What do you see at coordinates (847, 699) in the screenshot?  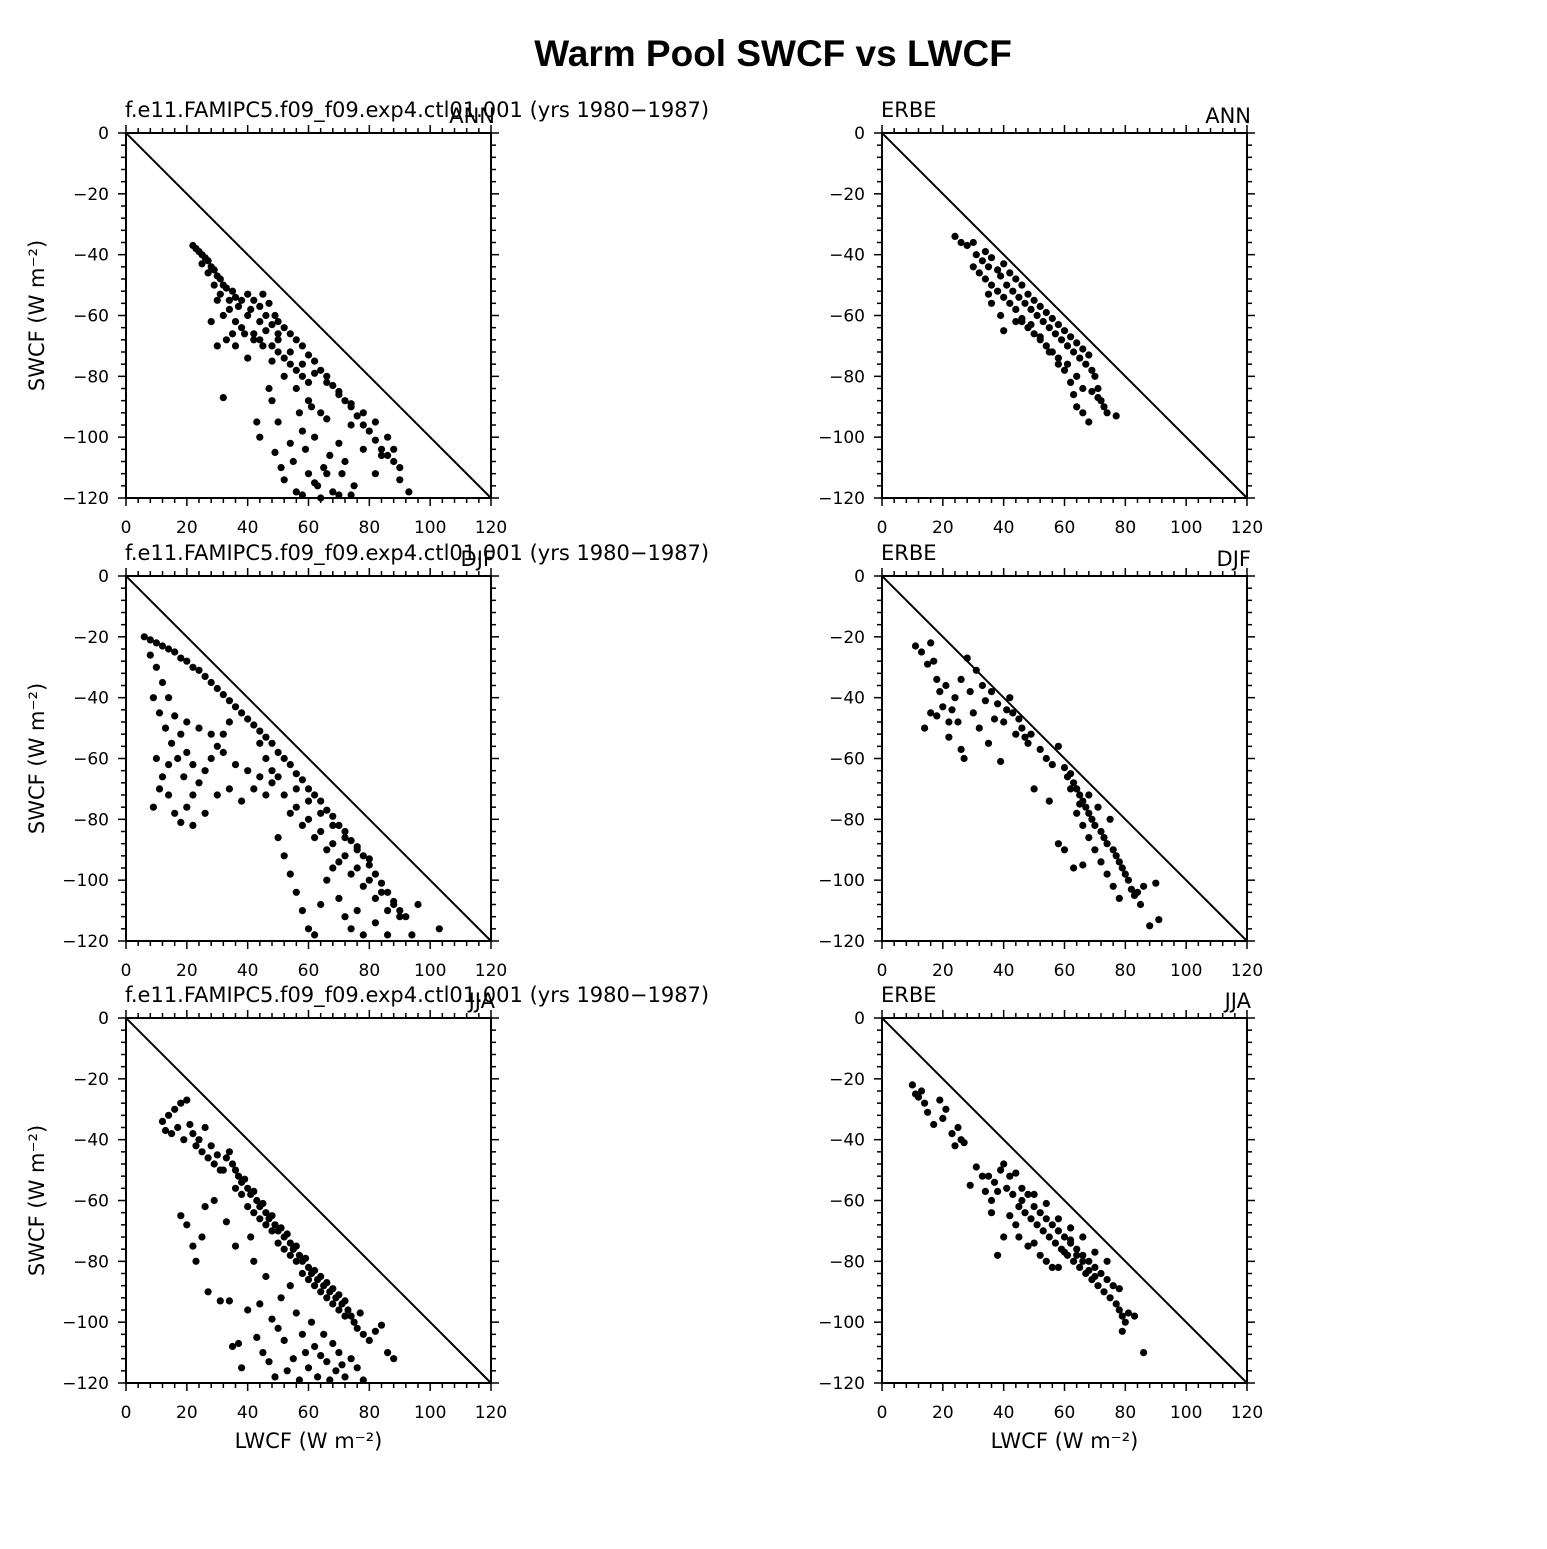 I see `y-tick-label: −40` at bounding box center [847, 699].